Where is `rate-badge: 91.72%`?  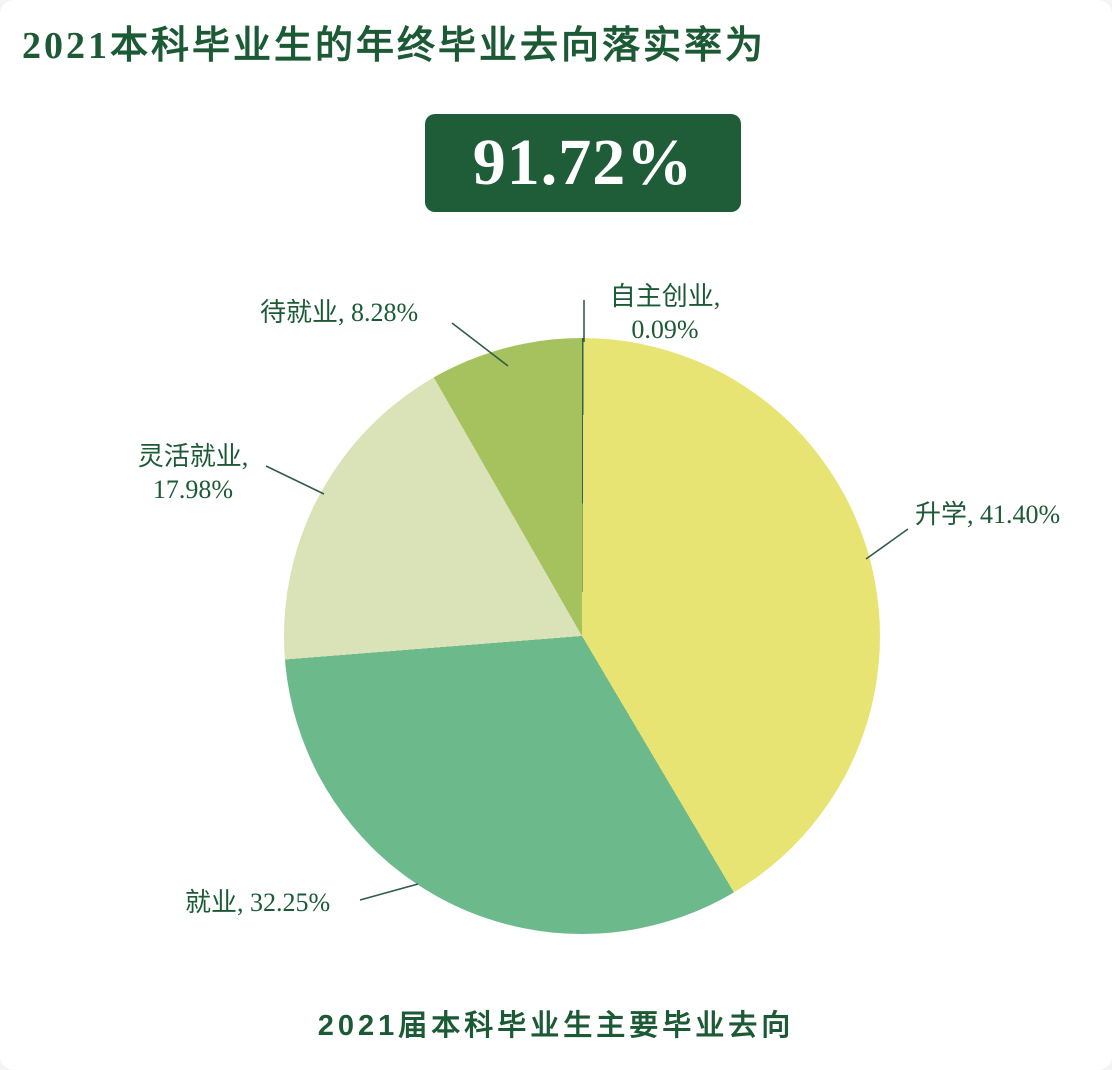 rate-badge: 91.72% is located at coordinates (583, 163).